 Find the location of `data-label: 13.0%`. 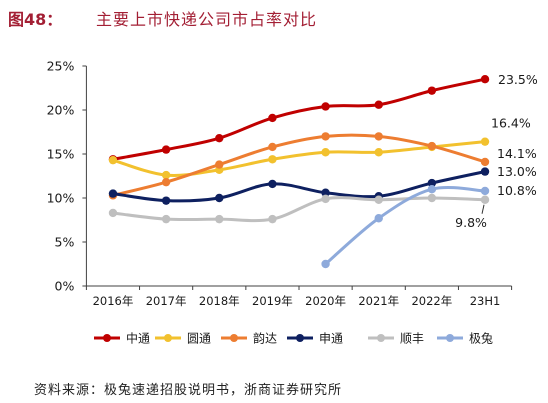

data-label: 13.0% is located at coordinates (517, 171).